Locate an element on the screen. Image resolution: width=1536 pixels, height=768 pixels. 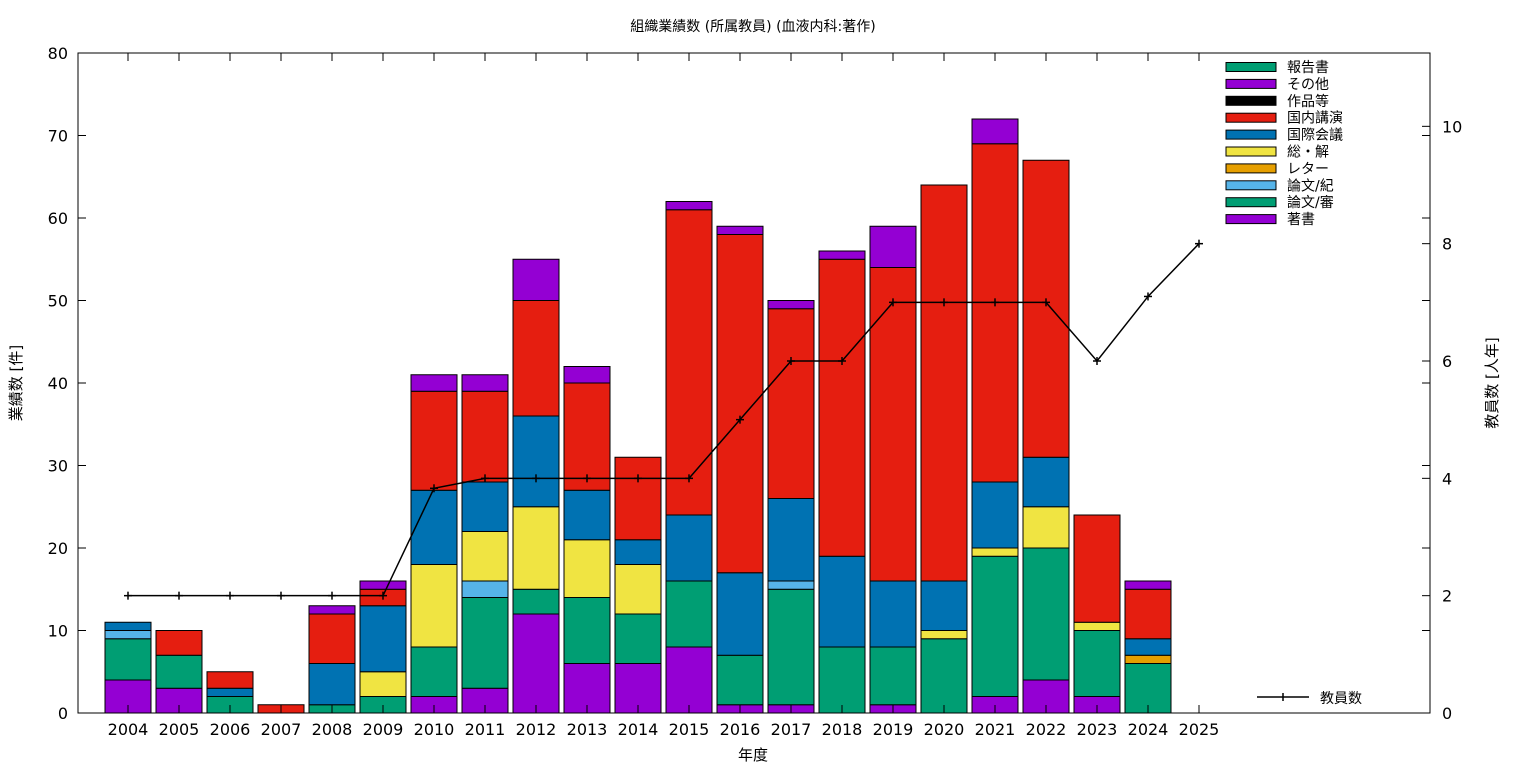
y2-tick-label: 8 is located at coordinates (1447, 244).